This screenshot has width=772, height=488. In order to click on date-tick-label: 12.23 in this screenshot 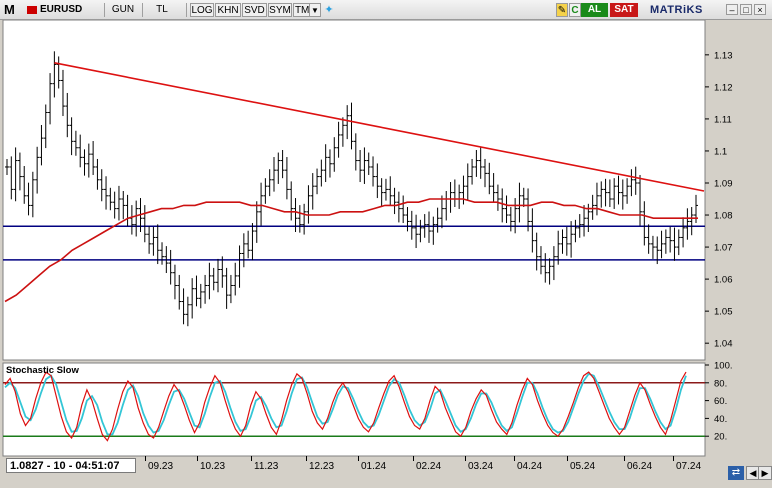, I will do `click(322, 466)`.